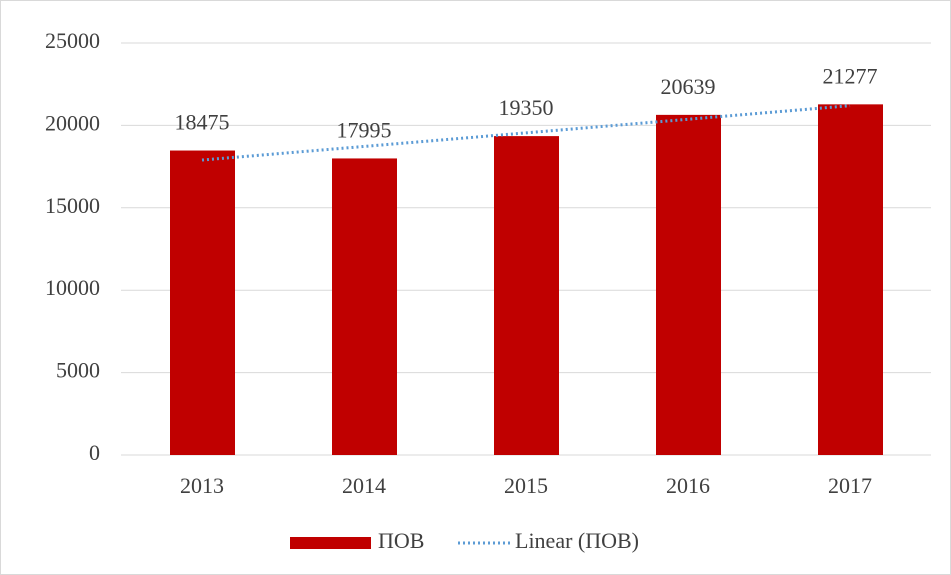 The image size is (951, 575). I want to click on y-tick-label: 5000, so click(78, 370).